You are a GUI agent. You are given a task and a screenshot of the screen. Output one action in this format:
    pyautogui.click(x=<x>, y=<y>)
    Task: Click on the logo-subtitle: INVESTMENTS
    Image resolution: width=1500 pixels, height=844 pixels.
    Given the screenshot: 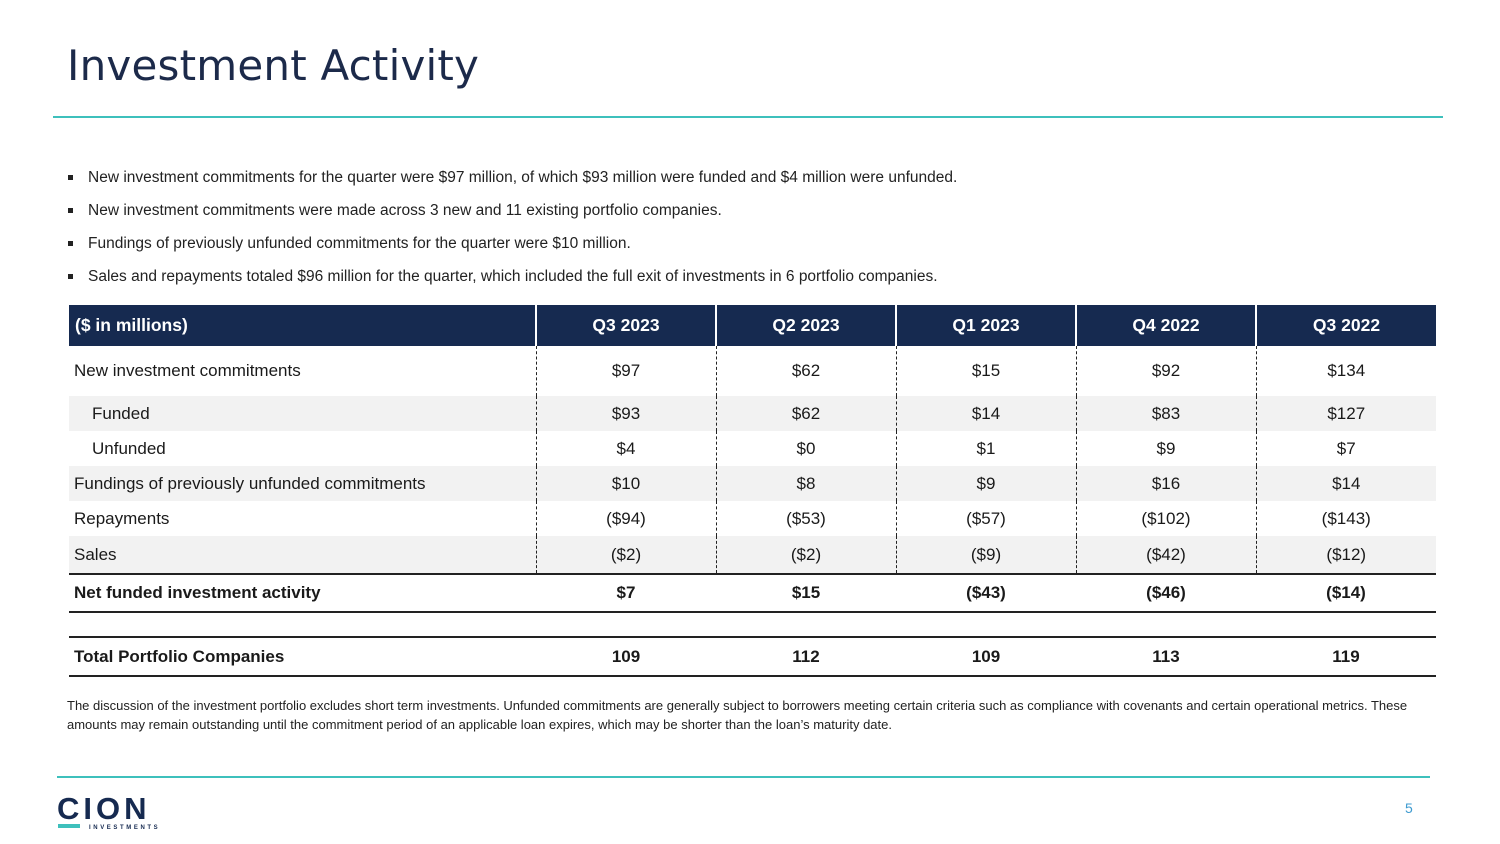 What is the action you would take?
    pyautogui.click(x=125, y=828)
    